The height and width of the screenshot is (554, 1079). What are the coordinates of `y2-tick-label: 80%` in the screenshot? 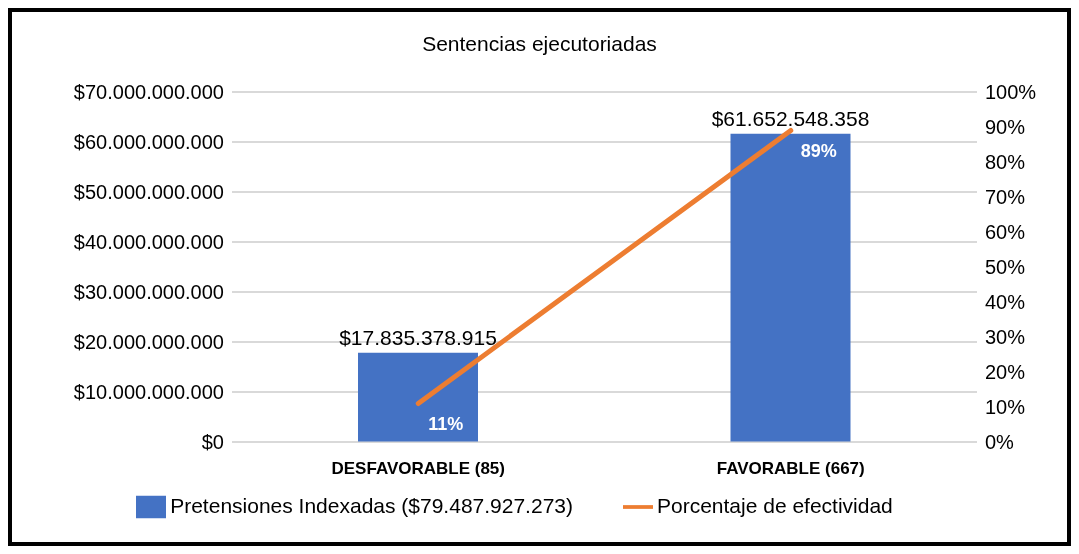 It's located at (1005, 162).